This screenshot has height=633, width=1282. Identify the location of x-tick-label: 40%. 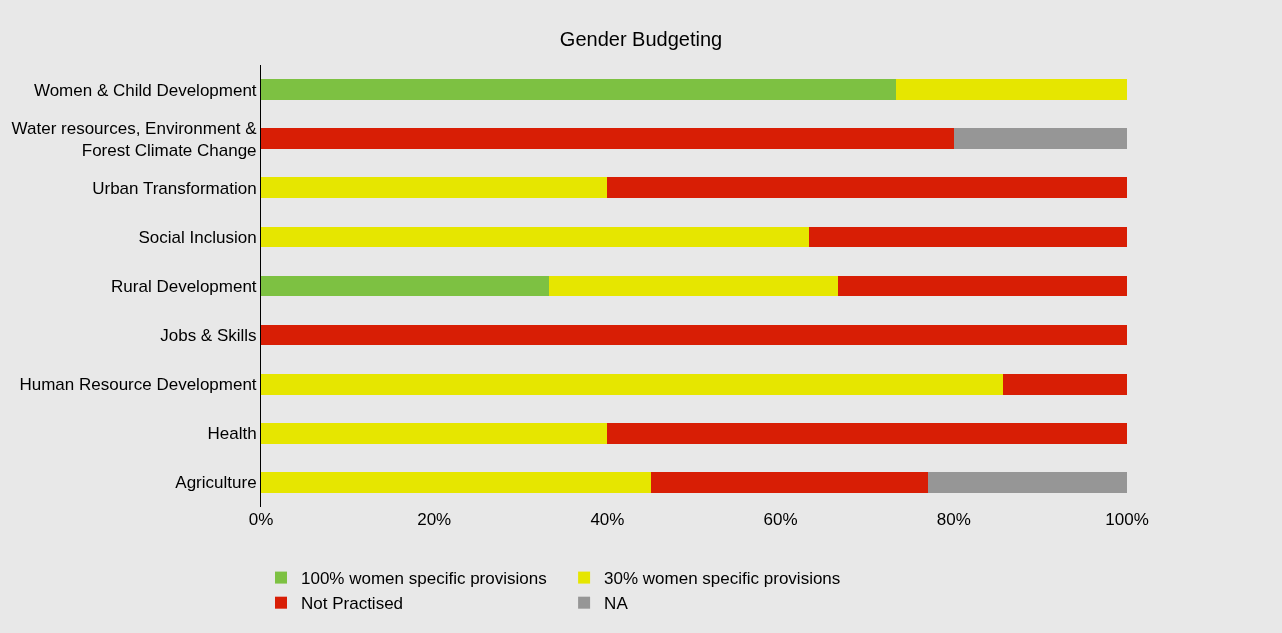
(607, 519).